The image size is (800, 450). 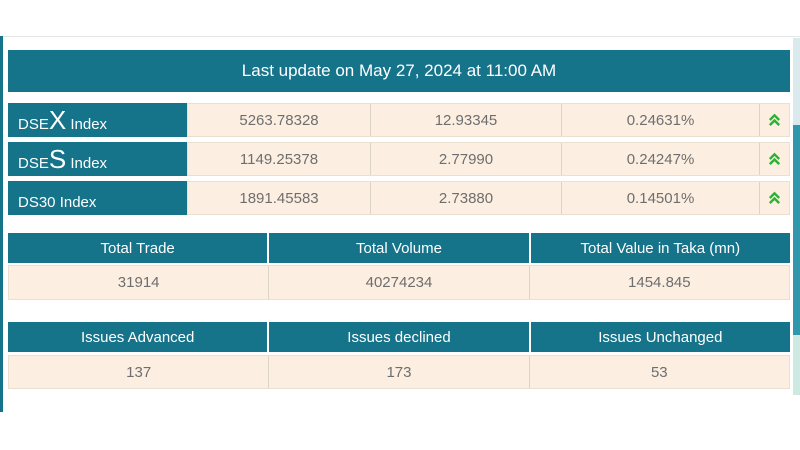 What do you see at coordinates (465, 159) in the screenshot?
I see `index-change: 2.77990` at bounding box center [465, 159].